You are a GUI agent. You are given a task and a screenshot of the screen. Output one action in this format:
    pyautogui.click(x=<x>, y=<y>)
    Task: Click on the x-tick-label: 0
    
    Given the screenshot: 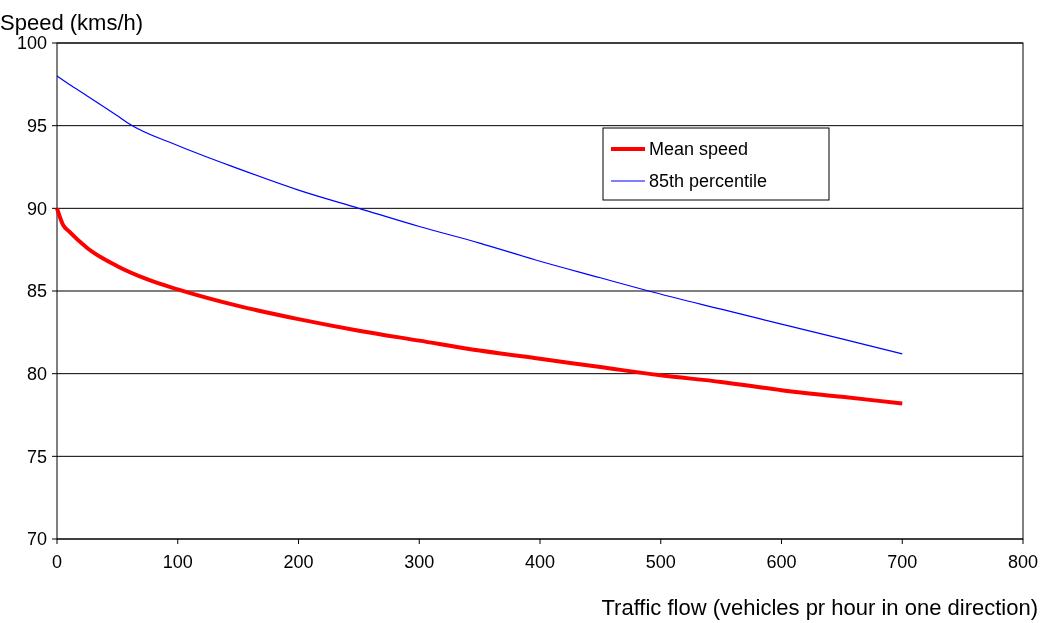 What is the action you would take?
    pyautogui.click(x=57, y=562)
    